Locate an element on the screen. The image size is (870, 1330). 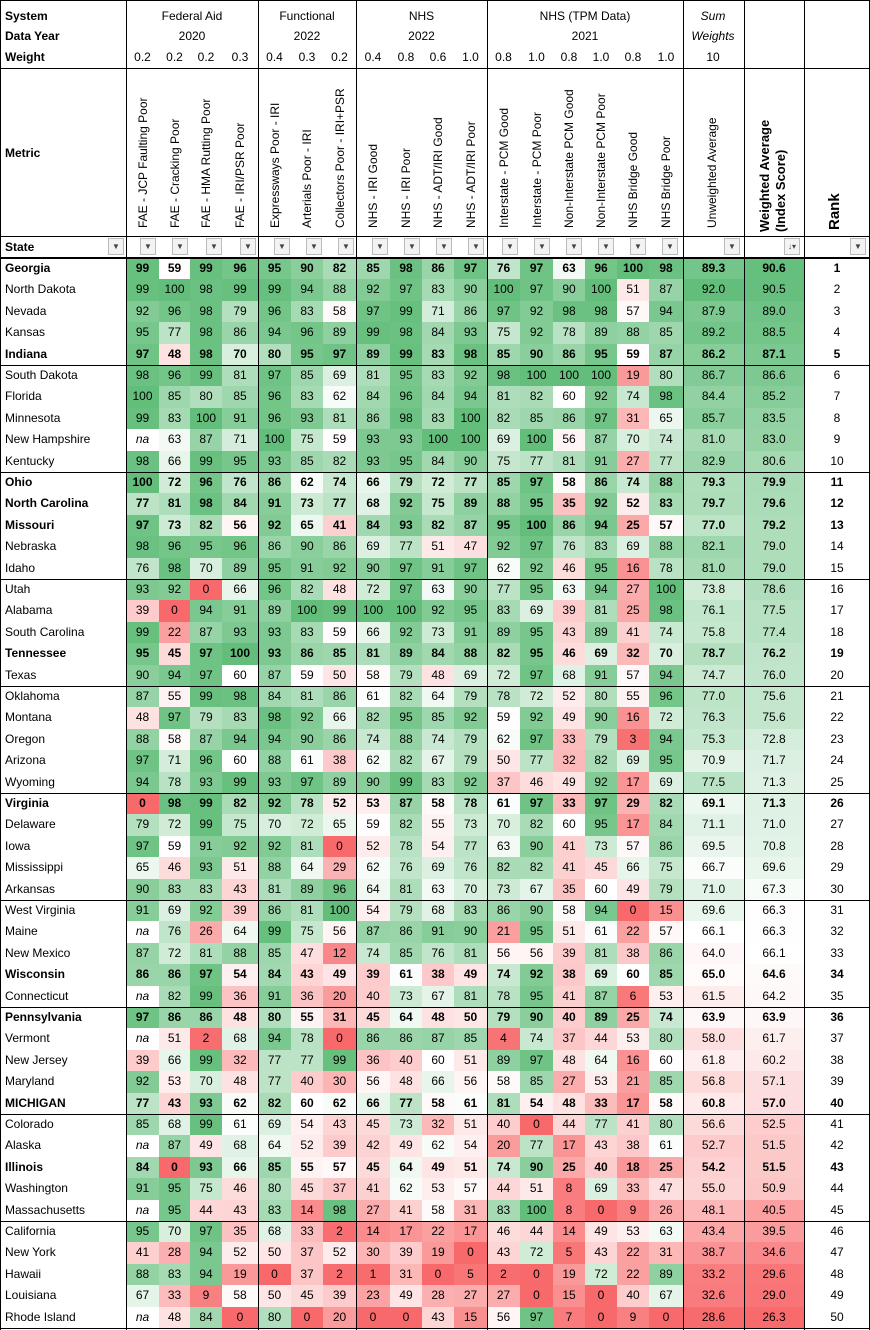
unweighted-average-value: 82.1 is located at coordinates (713, 547).